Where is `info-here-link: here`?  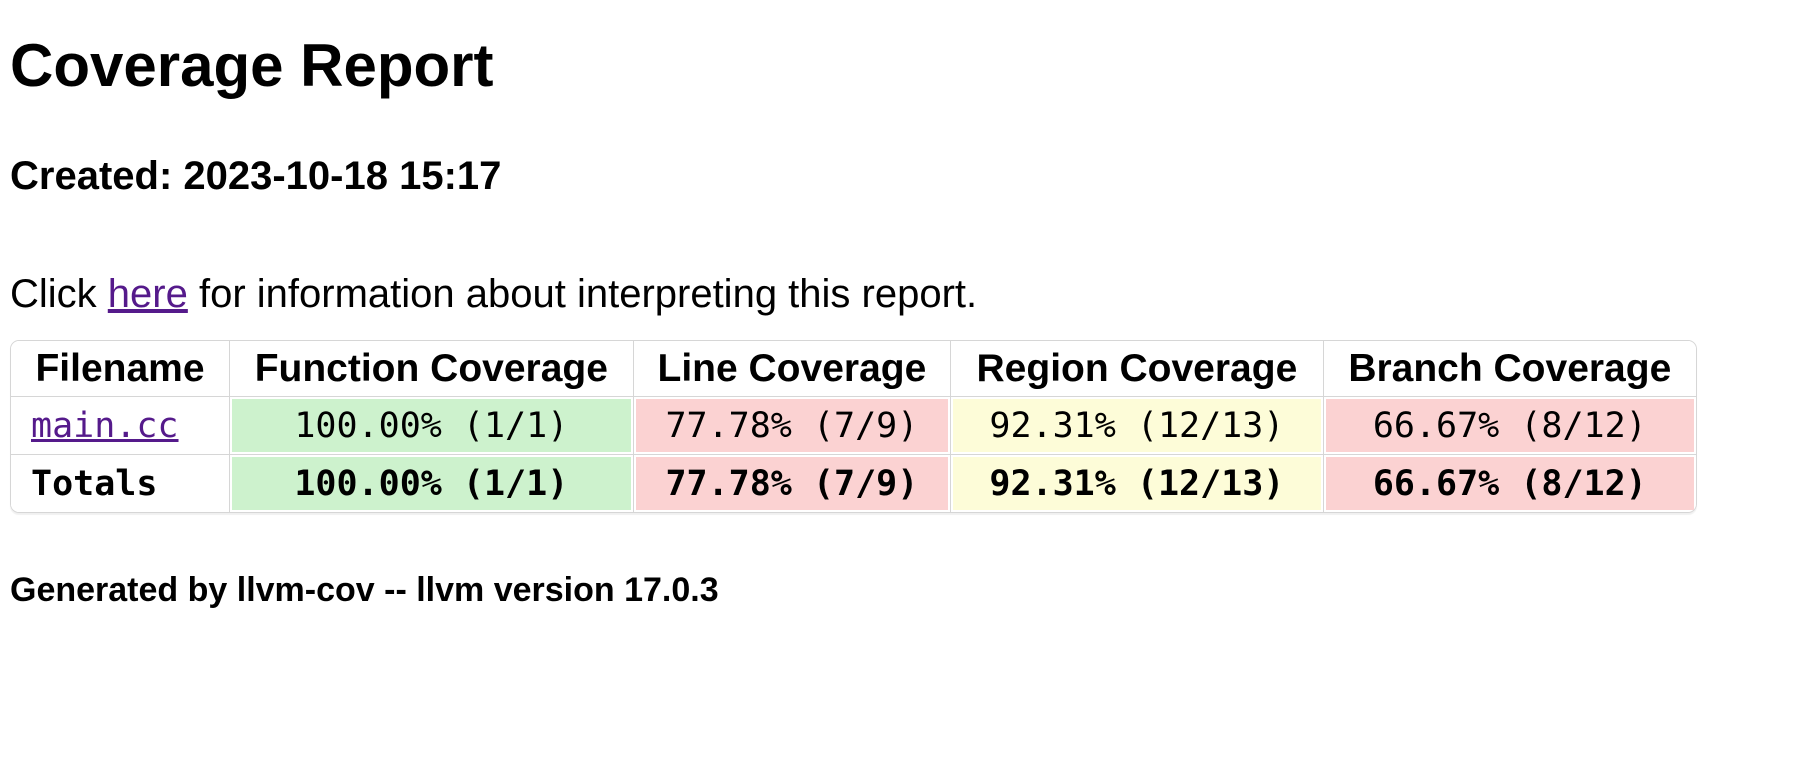 info-here-link: here is located at coordinates (147, 294).